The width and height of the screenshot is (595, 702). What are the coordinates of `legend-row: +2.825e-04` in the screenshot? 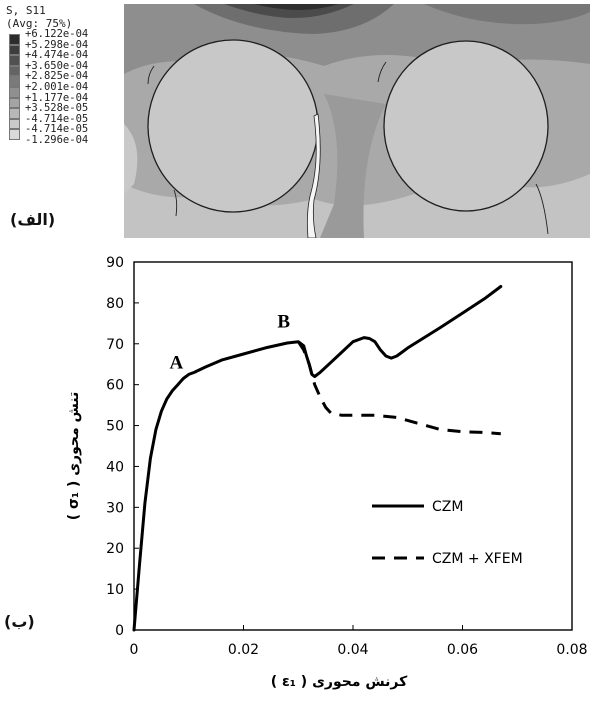 It's located at (65, 78).